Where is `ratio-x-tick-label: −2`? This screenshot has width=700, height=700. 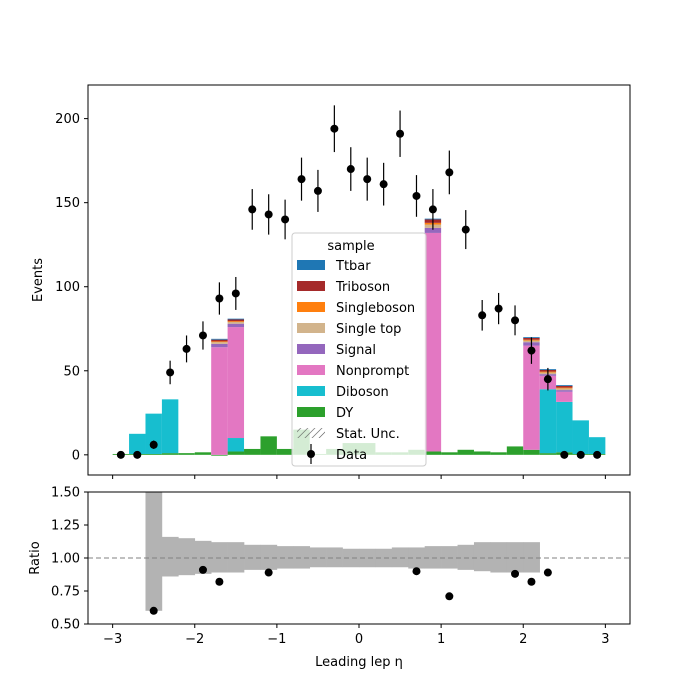 ratio-x-tick-label: −2 is located at coordinates (194, 639).